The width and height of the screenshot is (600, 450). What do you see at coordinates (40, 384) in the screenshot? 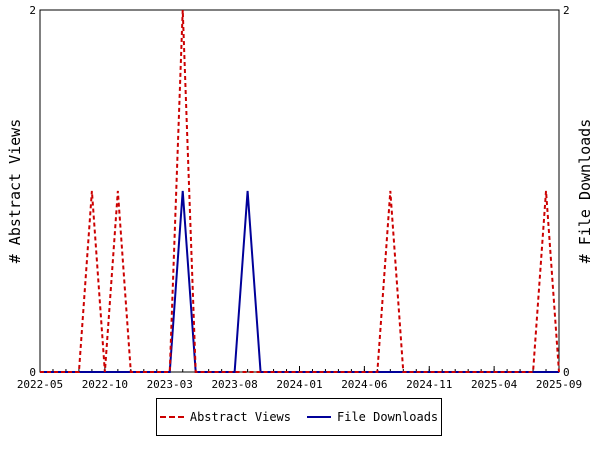
I see `x-tick-label: 2022-05` at bounding box center [40, 384].